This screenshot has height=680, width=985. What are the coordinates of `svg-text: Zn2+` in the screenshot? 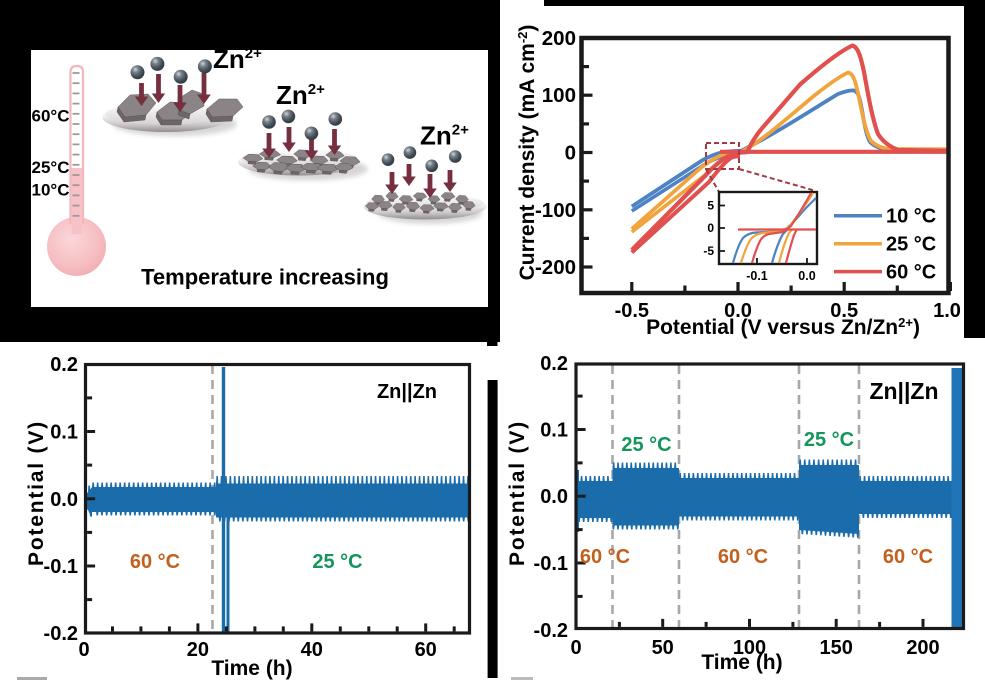 It's located at (237, 59).